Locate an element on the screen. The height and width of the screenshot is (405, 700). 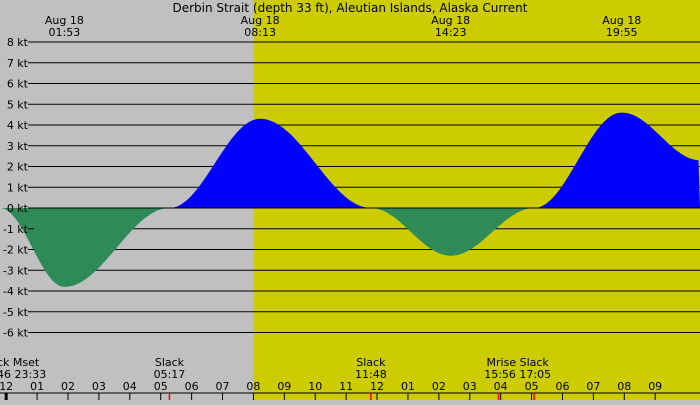
extreme-time-label: 14:23 is located at coordinates (451, 32).